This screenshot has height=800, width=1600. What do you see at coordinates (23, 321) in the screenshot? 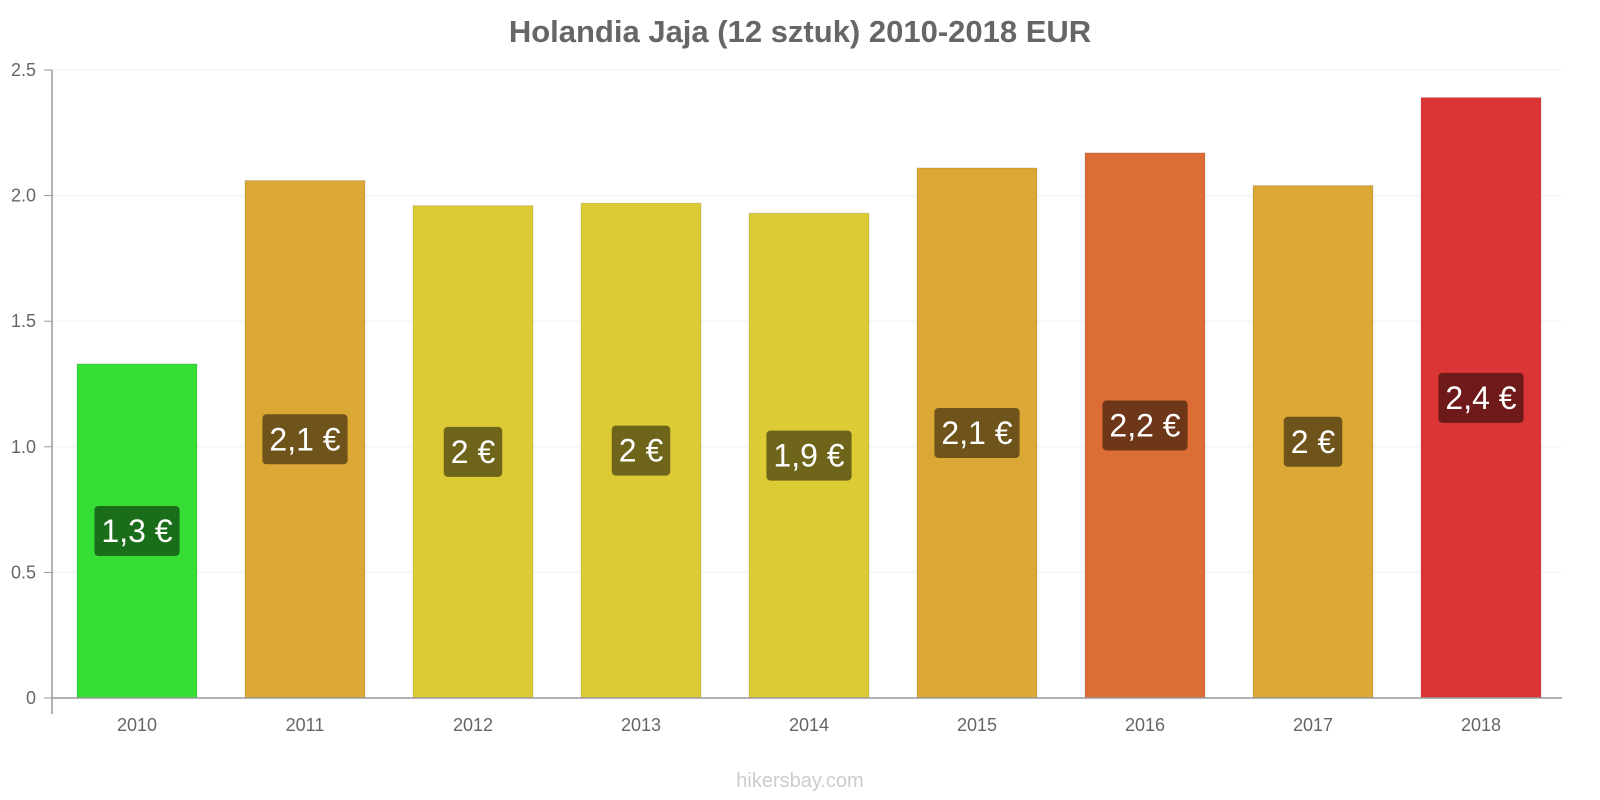
I see `y-tick-label: 1.5` at bounding box center [23, 321].